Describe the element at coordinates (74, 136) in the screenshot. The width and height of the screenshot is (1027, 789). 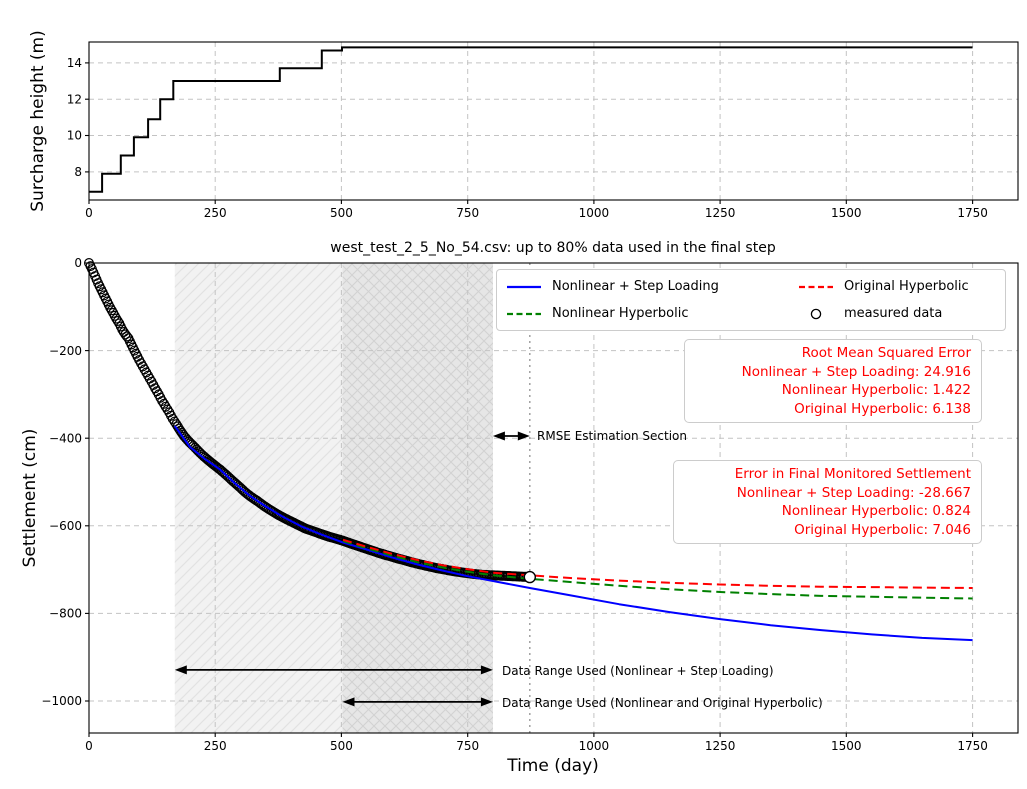
I see `tick-label-y: 10` at that location.